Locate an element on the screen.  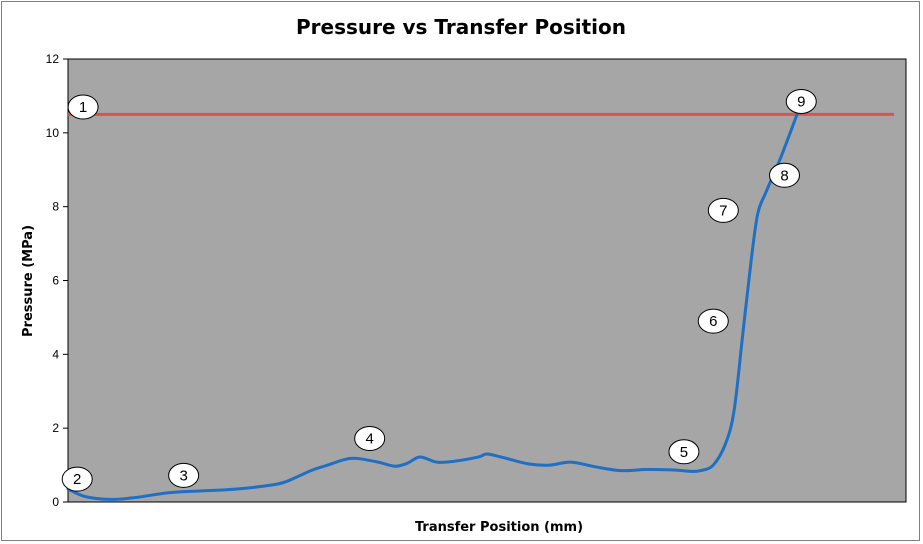
y-axis: 0 2 4 6 8 10 12 is located at coordinates (57, 280).